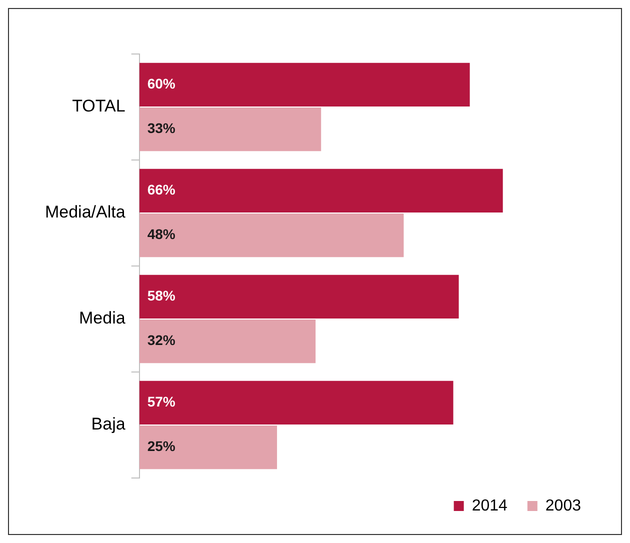  I want to click on y-tick-label: Baja, so click(108, 424).